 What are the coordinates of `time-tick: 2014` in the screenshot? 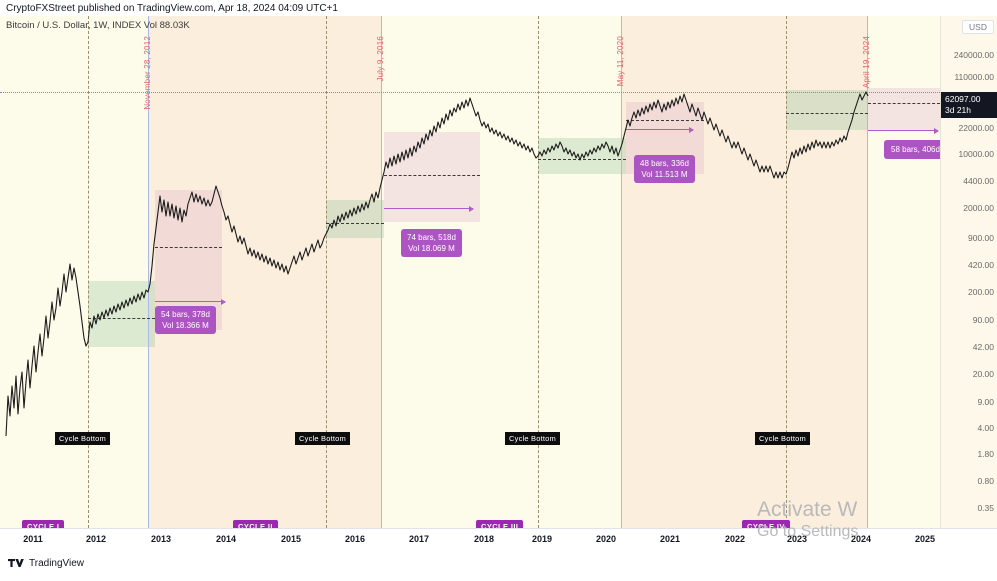 It's located at (226, 539).